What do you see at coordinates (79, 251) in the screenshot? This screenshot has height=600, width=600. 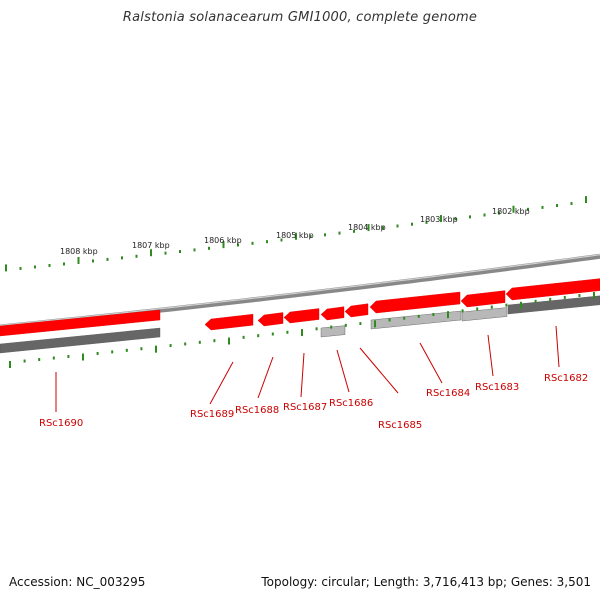 I see `scale-label: 1808 kbp` at bounding box center [79, 251].